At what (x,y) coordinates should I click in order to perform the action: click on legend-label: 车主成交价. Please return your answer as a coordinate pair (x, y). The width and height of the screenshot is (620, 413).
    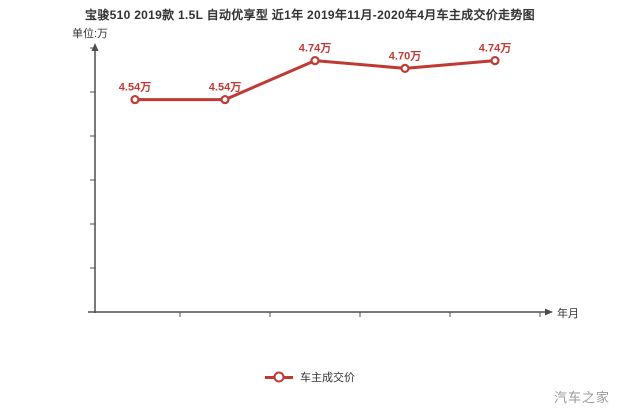
    Looking at the image, I should click on (327, 378).